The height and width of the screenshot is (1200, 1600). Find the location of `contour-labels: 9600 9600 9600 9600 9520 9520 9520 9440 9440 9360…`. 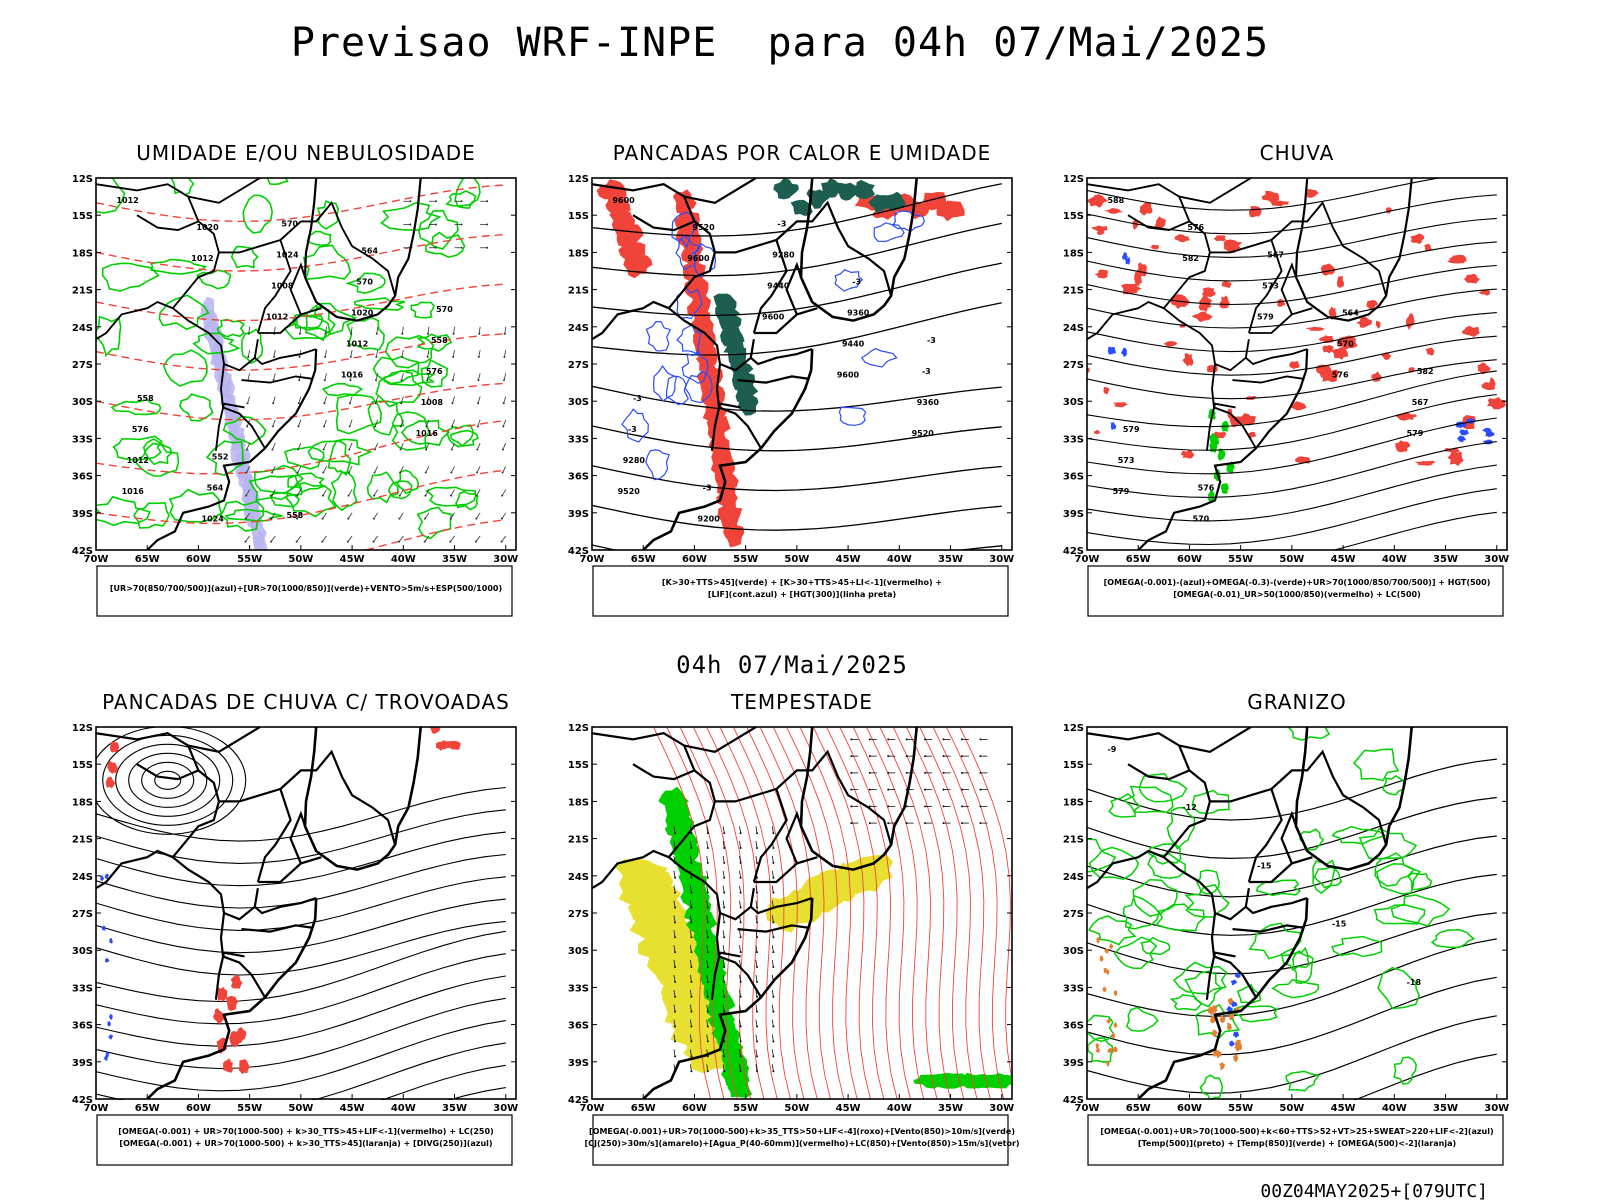

contour-labels: 9600 9600 9600 9600 9520 9520 9520 9440 9440 9360… is located at coordinates (775, 360).